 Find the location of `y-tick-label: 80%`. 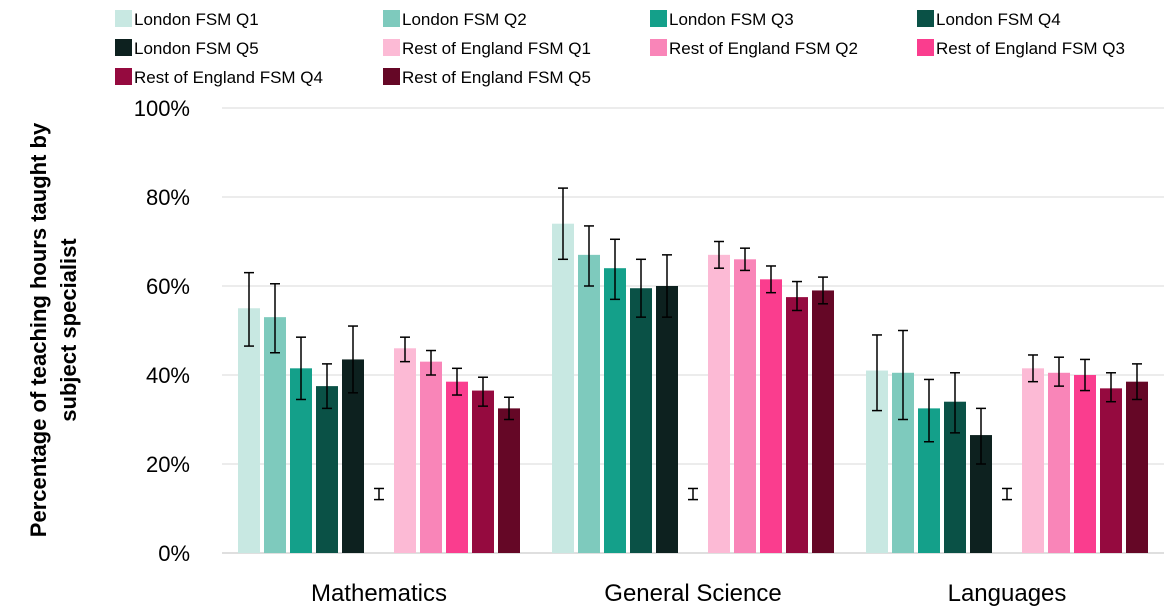

y-tick-label: 80% is located at coordinates (168, 197).